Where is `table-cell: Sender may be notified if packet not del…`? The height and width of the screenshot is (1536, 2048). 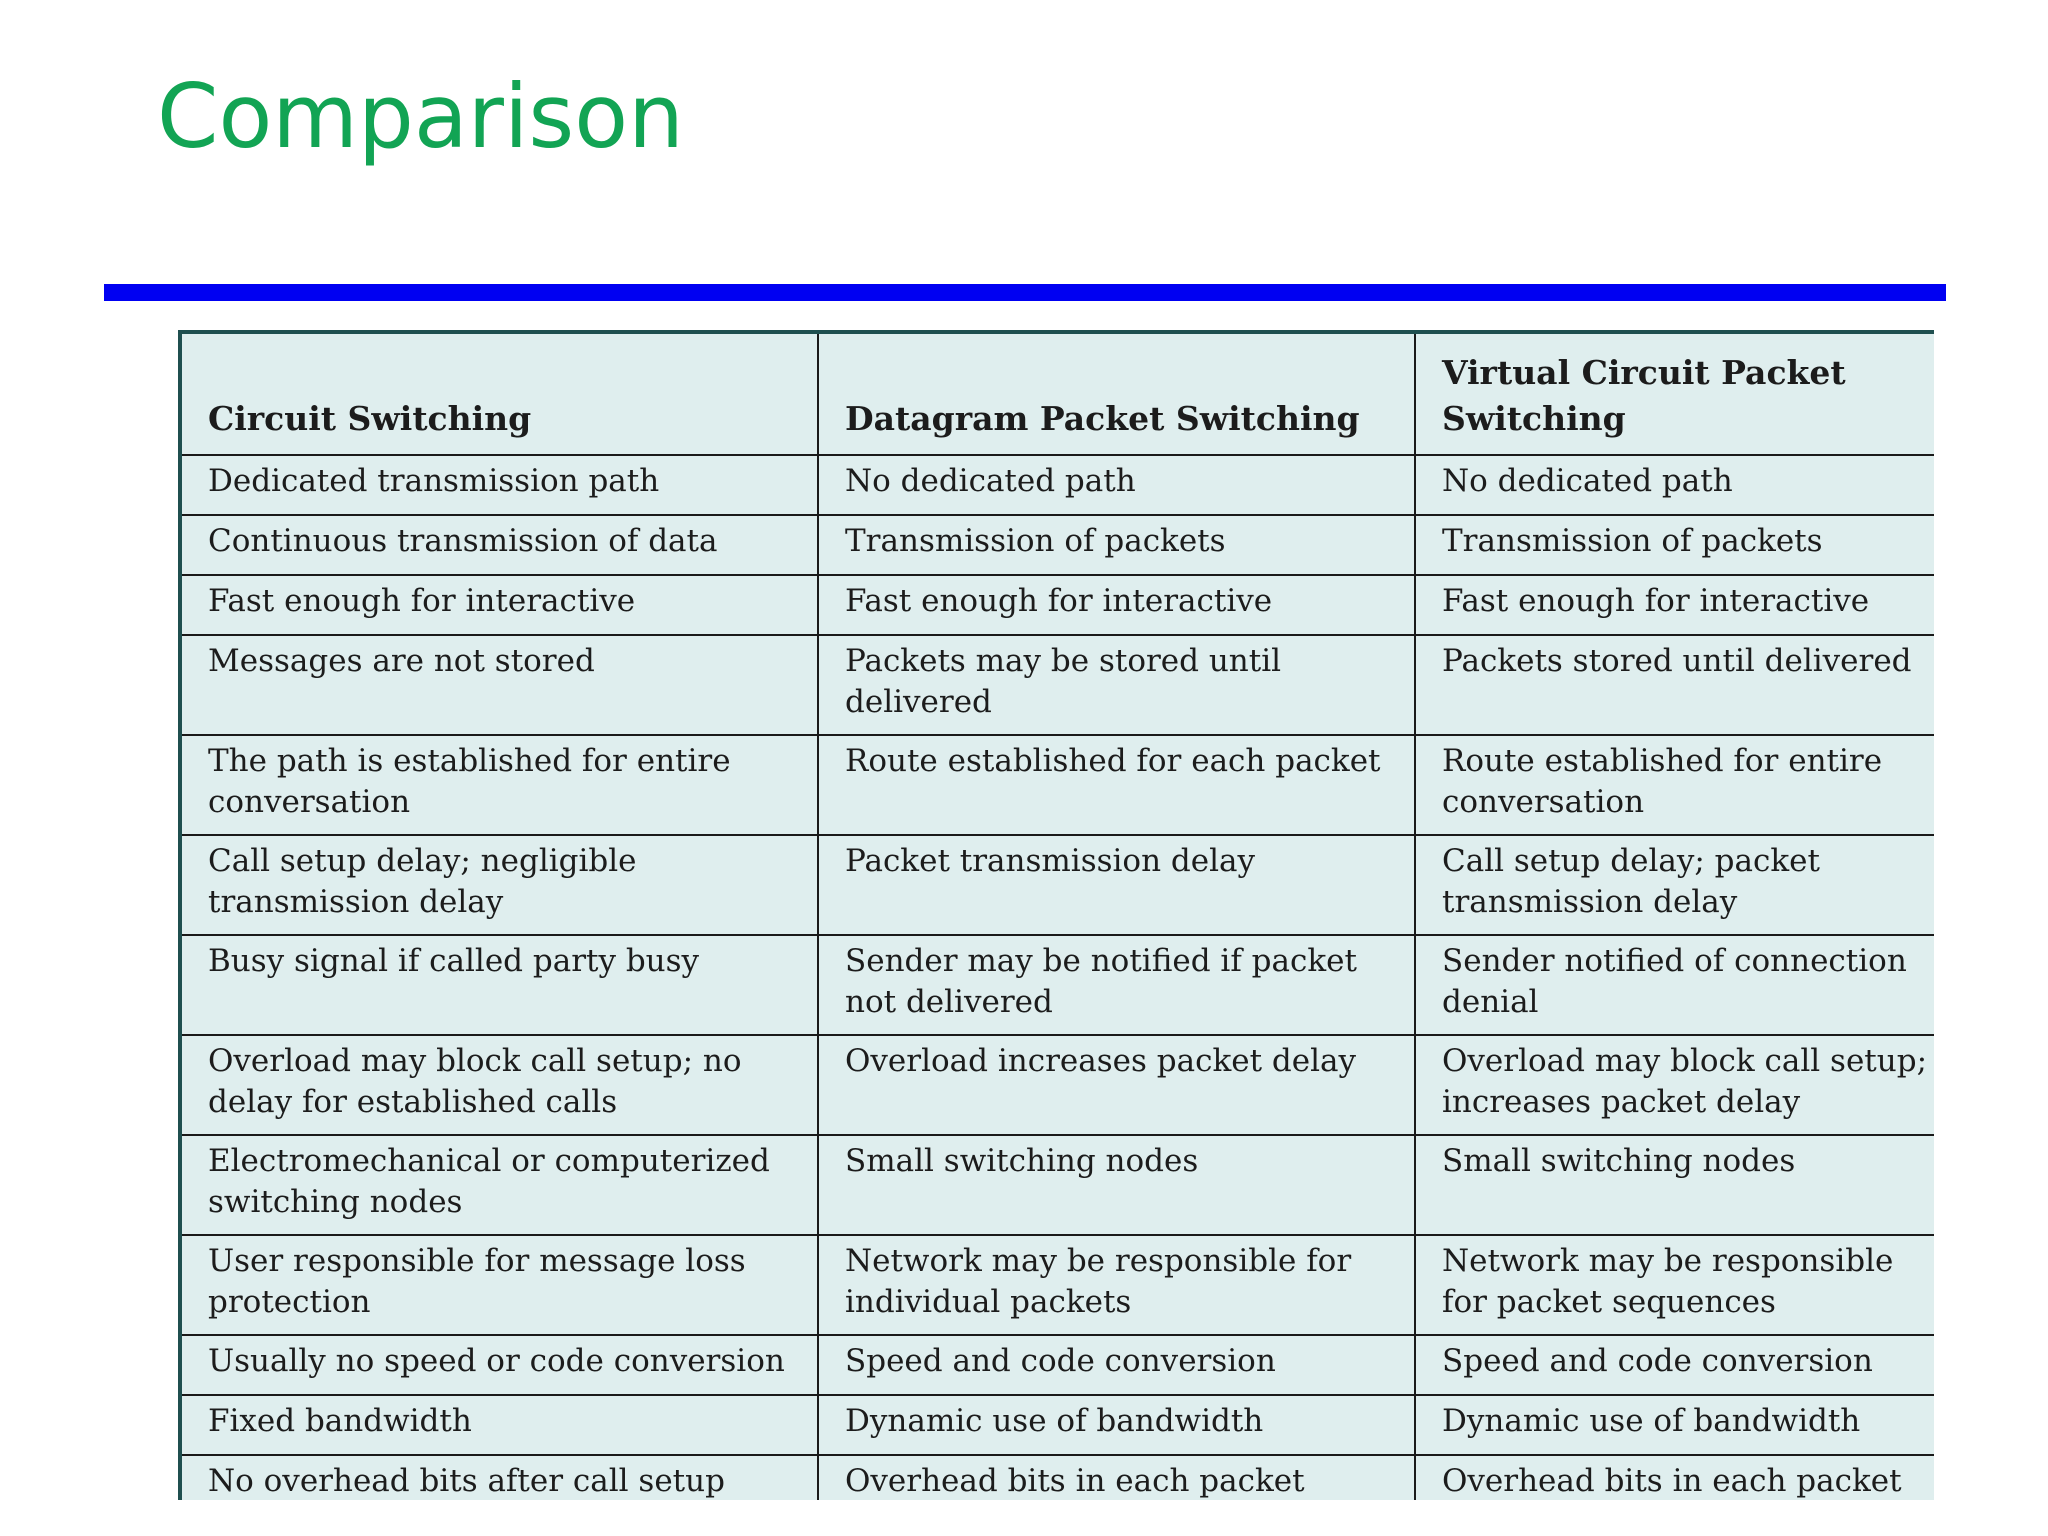 table-cell: Sender may be notified if packet not del… is located at coordinates (1116, 985).